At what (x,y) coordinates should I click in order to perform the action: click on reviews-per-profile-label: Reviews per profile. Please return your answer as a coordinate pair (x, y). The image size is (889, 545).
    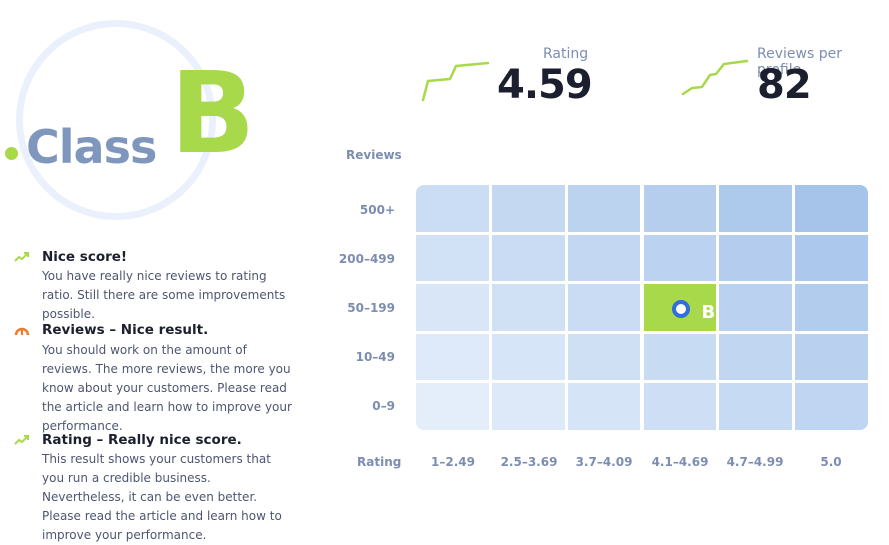
    Looking at the image, I should click on (799, 62).